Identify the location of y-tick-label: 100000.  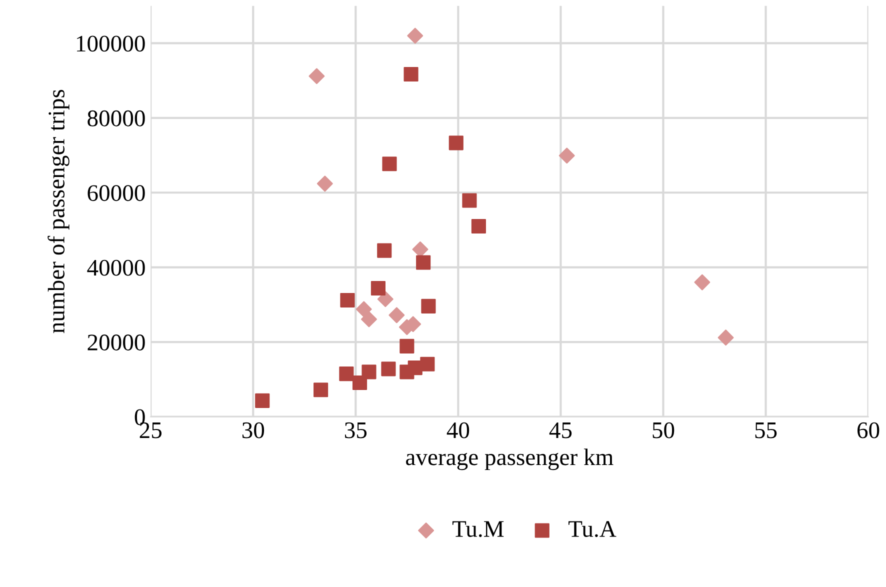
(111, 44).